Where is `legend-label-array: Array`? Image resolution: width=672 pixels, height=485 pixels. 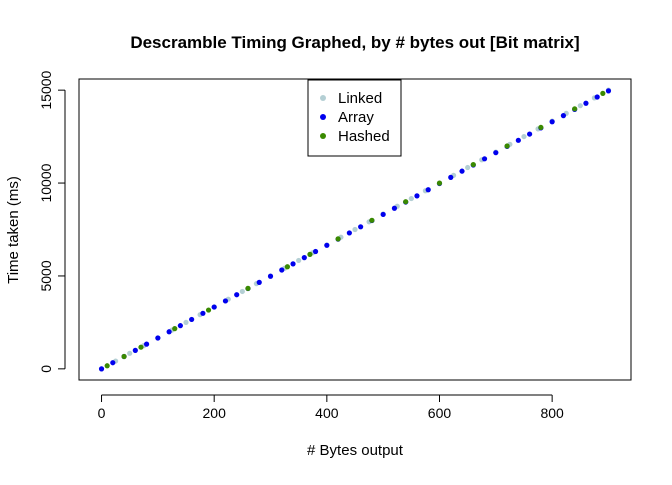
legend-label-array: Array is located at coordinates (356, 117).